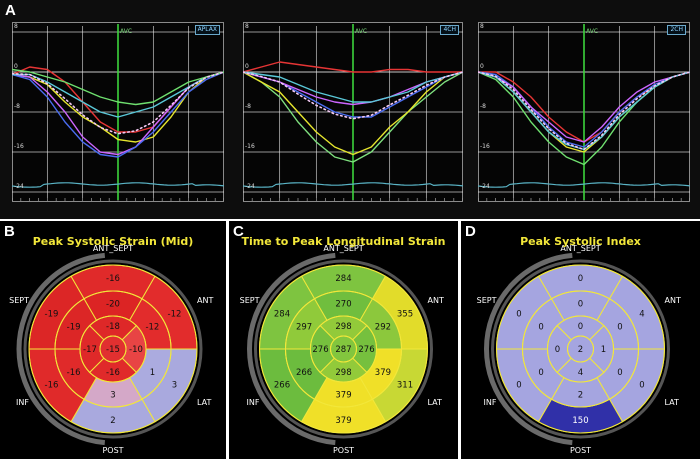  I want to click on segment-value: 292, so click(383, 327).